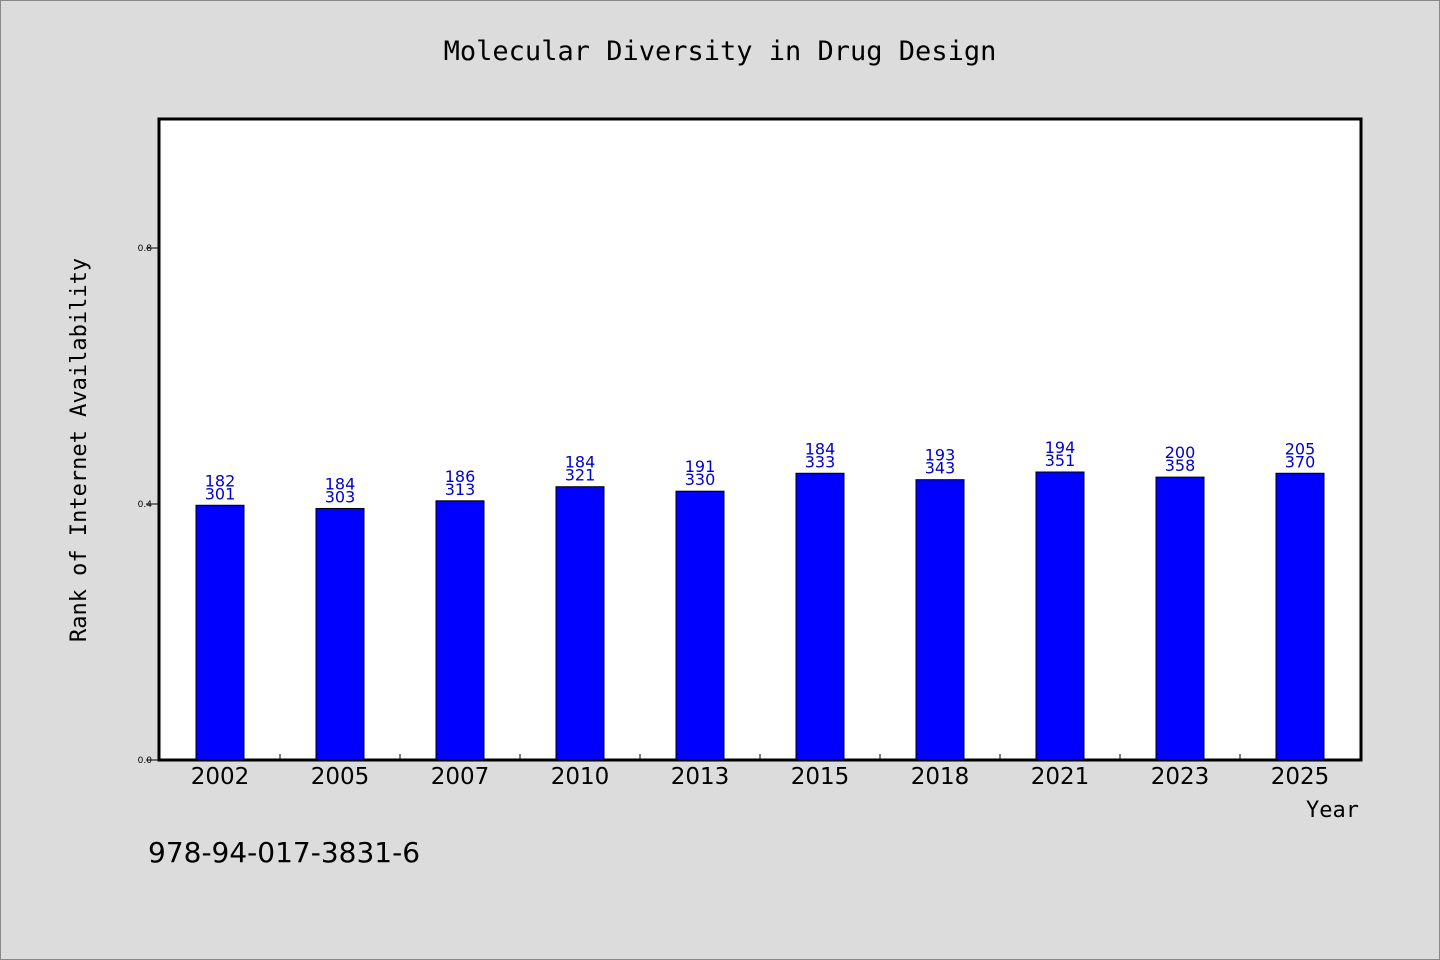 Image resolution: width=1440 pixels, height=960 pixels. Describe the element at coordinates (1180, 777) in the screenshot. I see `x-tick-label: 2023` at that location.